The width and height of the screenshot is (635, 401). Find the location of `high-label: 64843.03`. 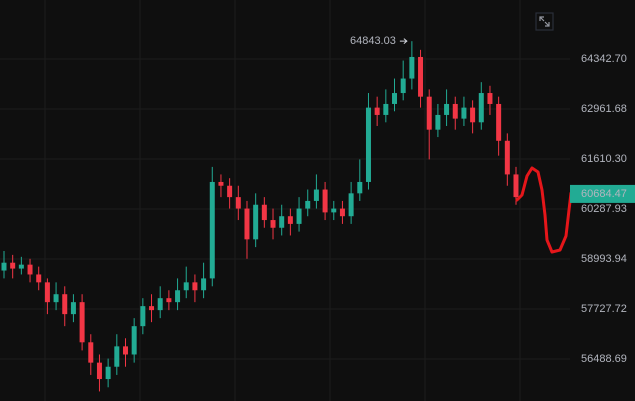

high-label: 64843.03 is located at coordinates (373, 41).